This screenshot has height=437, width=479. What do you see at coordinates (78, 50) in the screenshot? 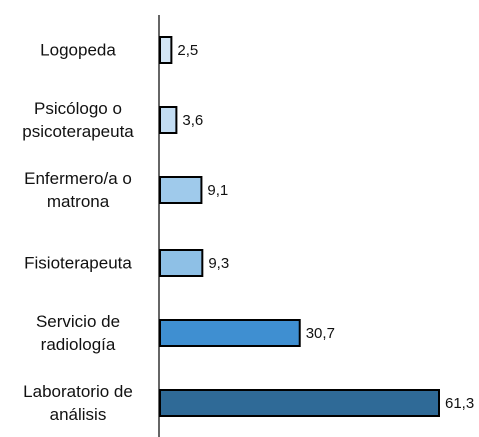
I see `category-label: Logopeda` at bounding box center [78, 50].